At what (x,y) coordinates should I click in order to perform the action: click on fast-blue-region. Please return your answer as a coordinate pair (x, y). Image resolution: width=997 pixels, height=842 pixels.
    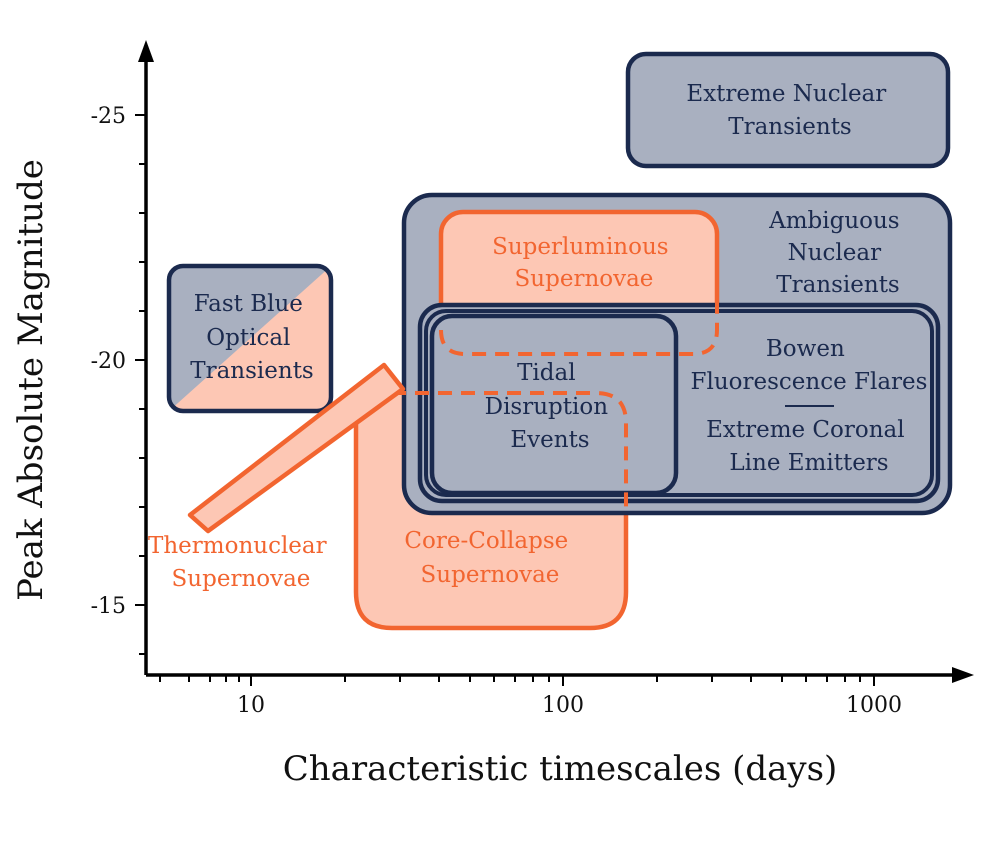
    Looking at the image, I should click on (250, 338).